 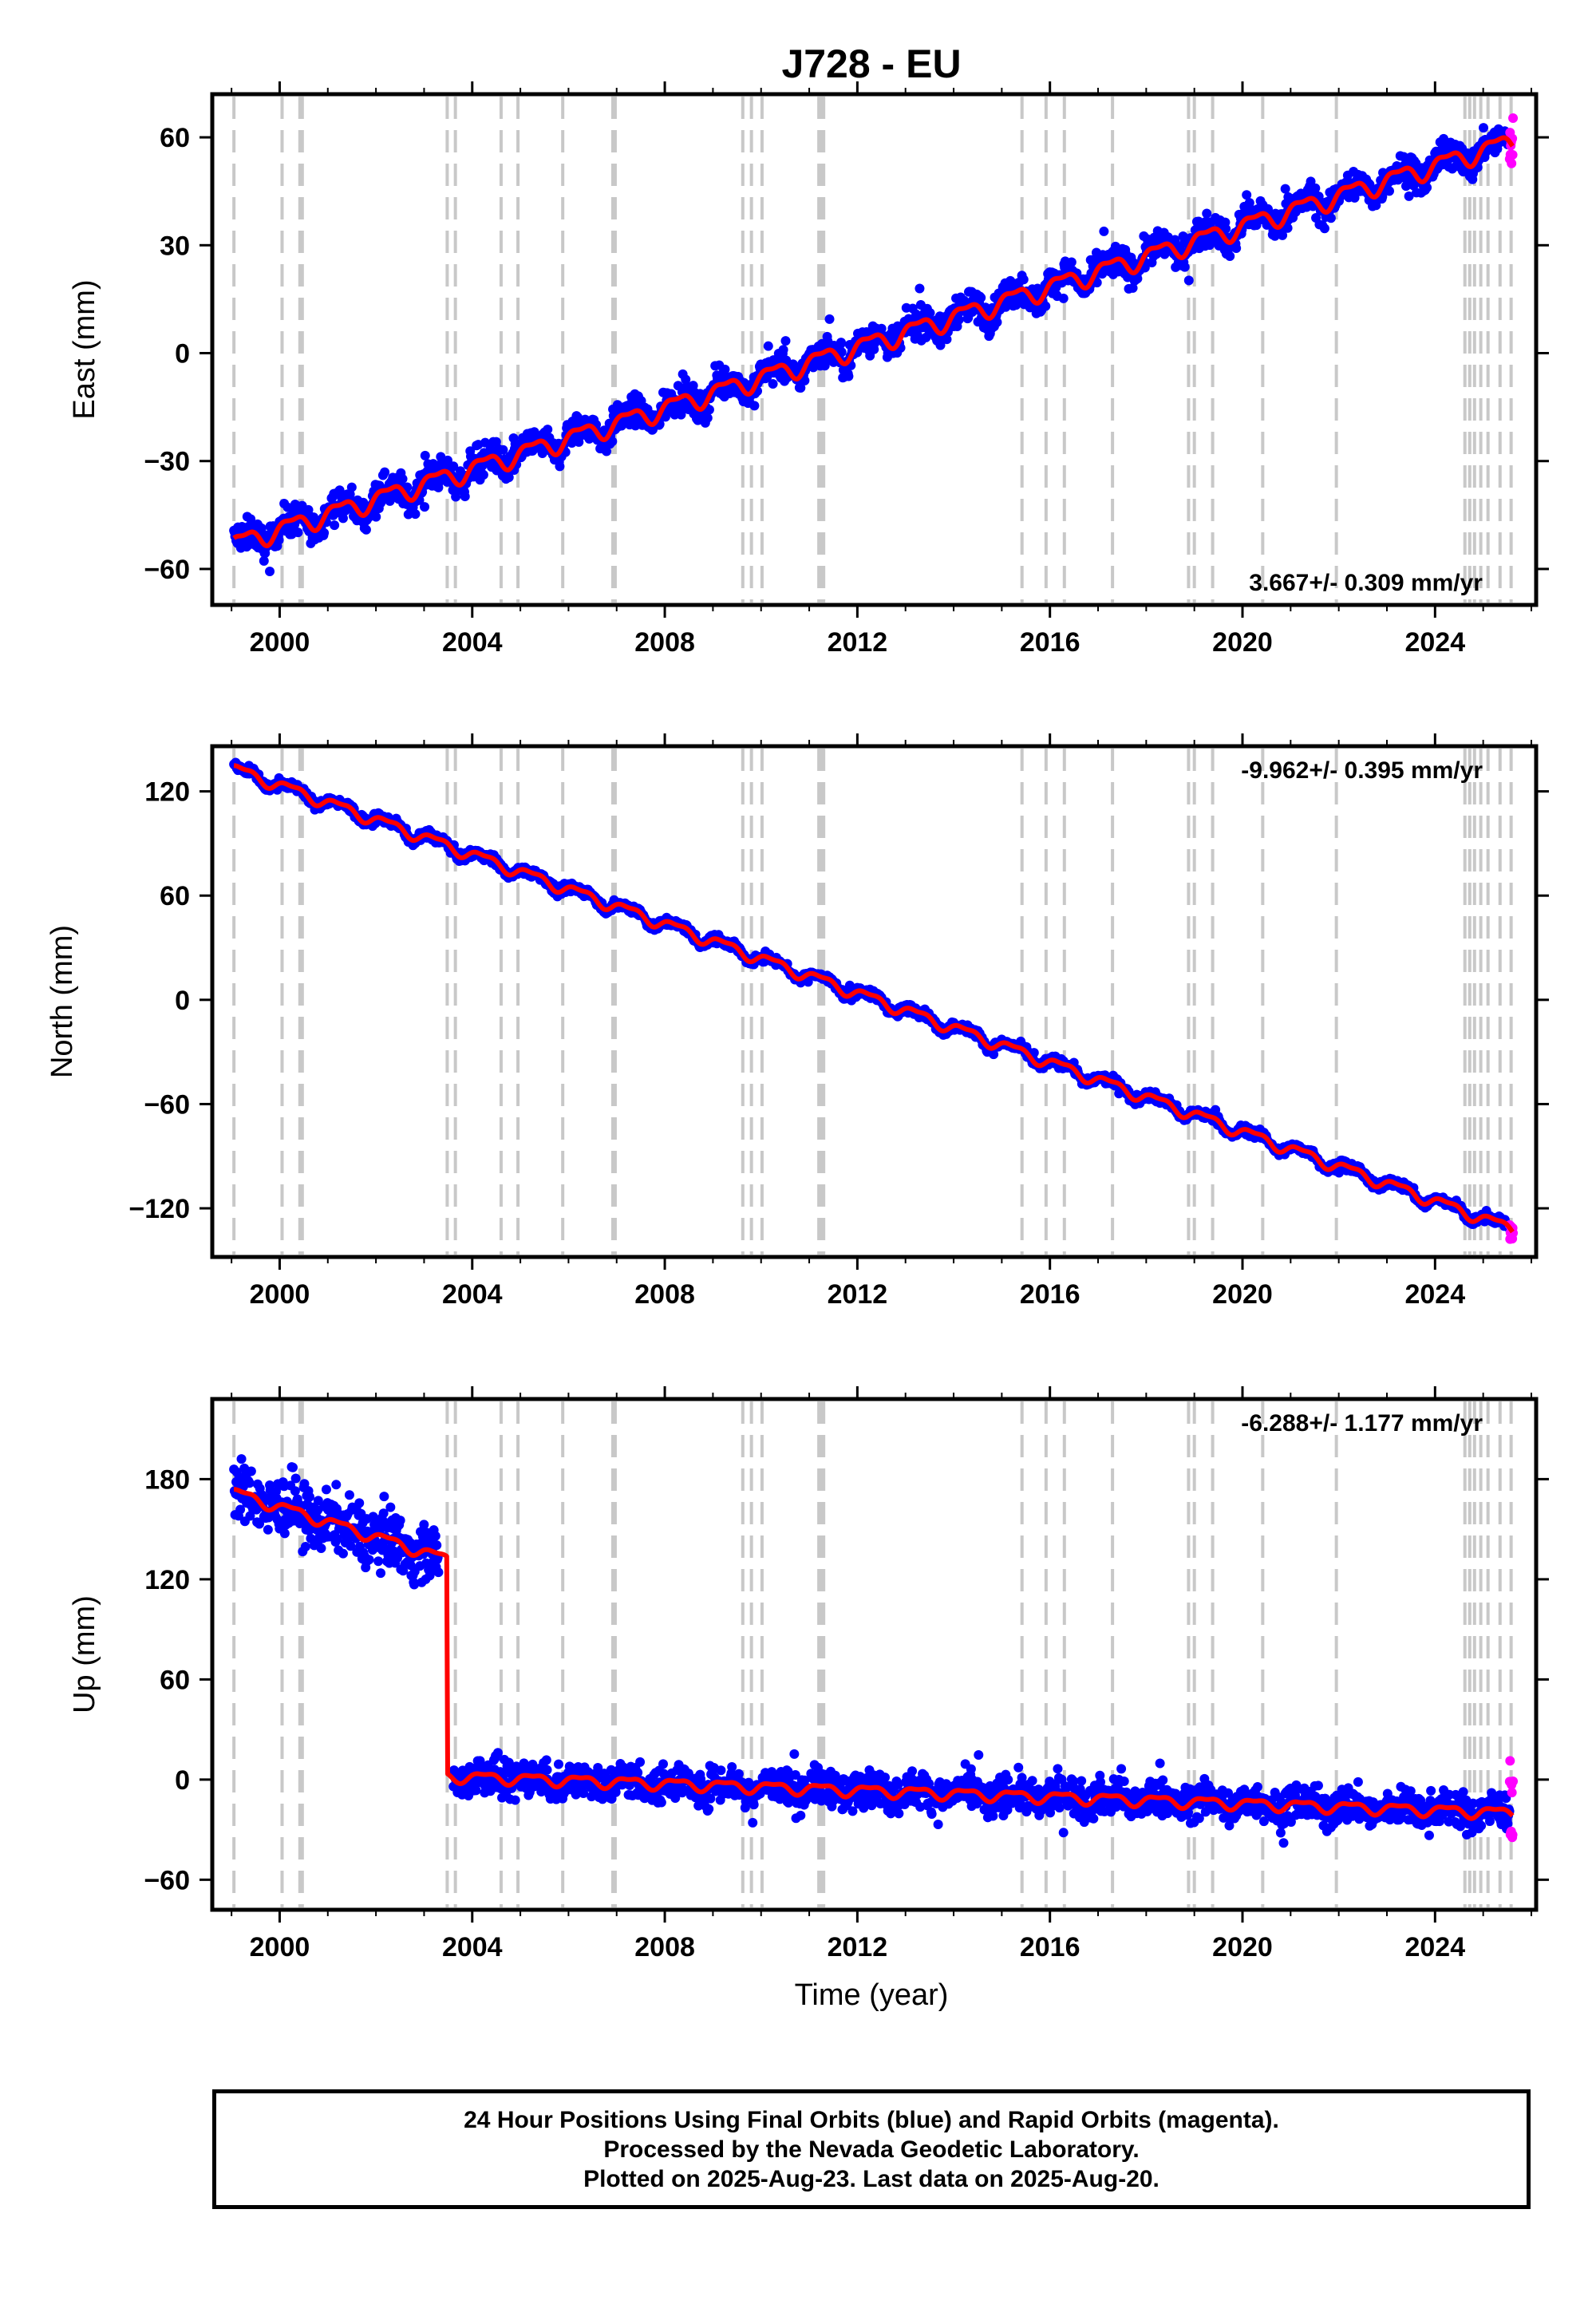 What do you see at coordinates (873, 341) in the screenshot?
I see `model-line` at bounding box center [873, 341].